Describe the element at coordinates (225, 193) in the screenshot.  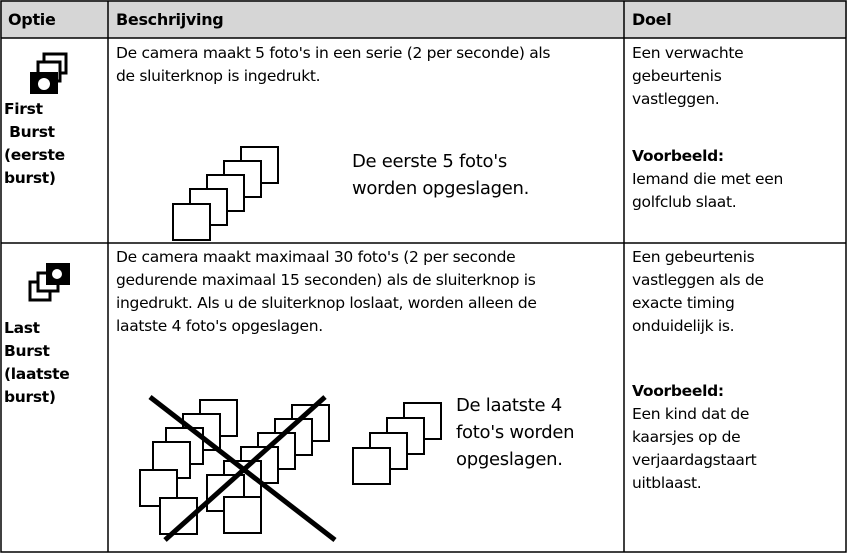
I see `first-burst-figure` at that location.